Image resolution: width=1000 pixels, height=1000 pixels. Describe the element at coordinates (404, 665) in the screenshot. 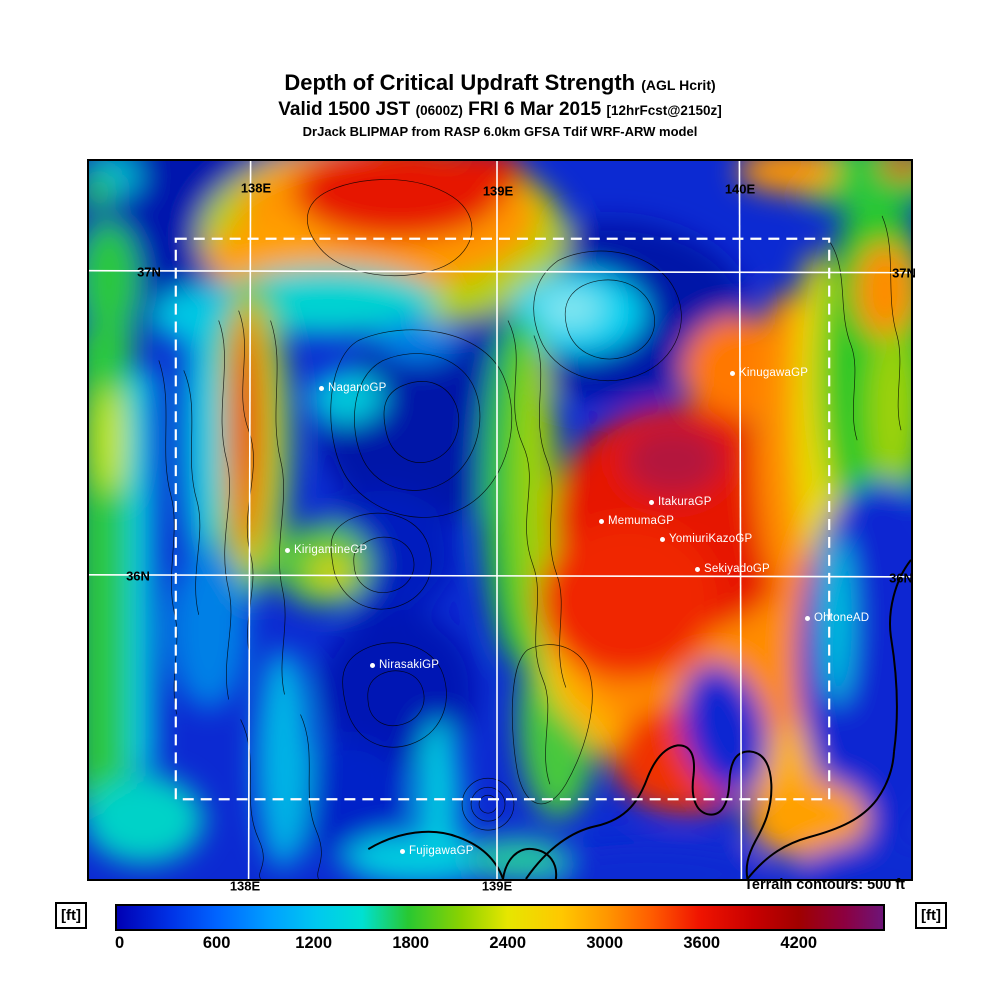

I see `site-nirasakigp: NirasakiGP` at that location.